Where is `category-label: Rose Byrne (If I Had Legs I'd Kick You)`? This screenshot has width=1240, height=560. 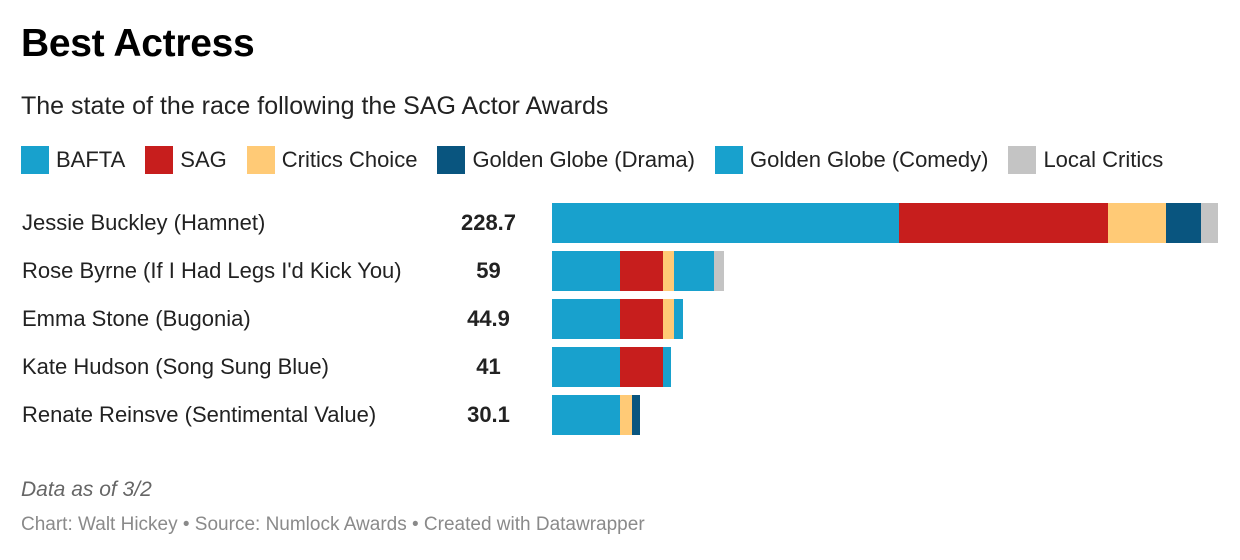
category-label: Rose Byrne (If I Had Legs I'd Kick You) is located at coordinates (212, 270).